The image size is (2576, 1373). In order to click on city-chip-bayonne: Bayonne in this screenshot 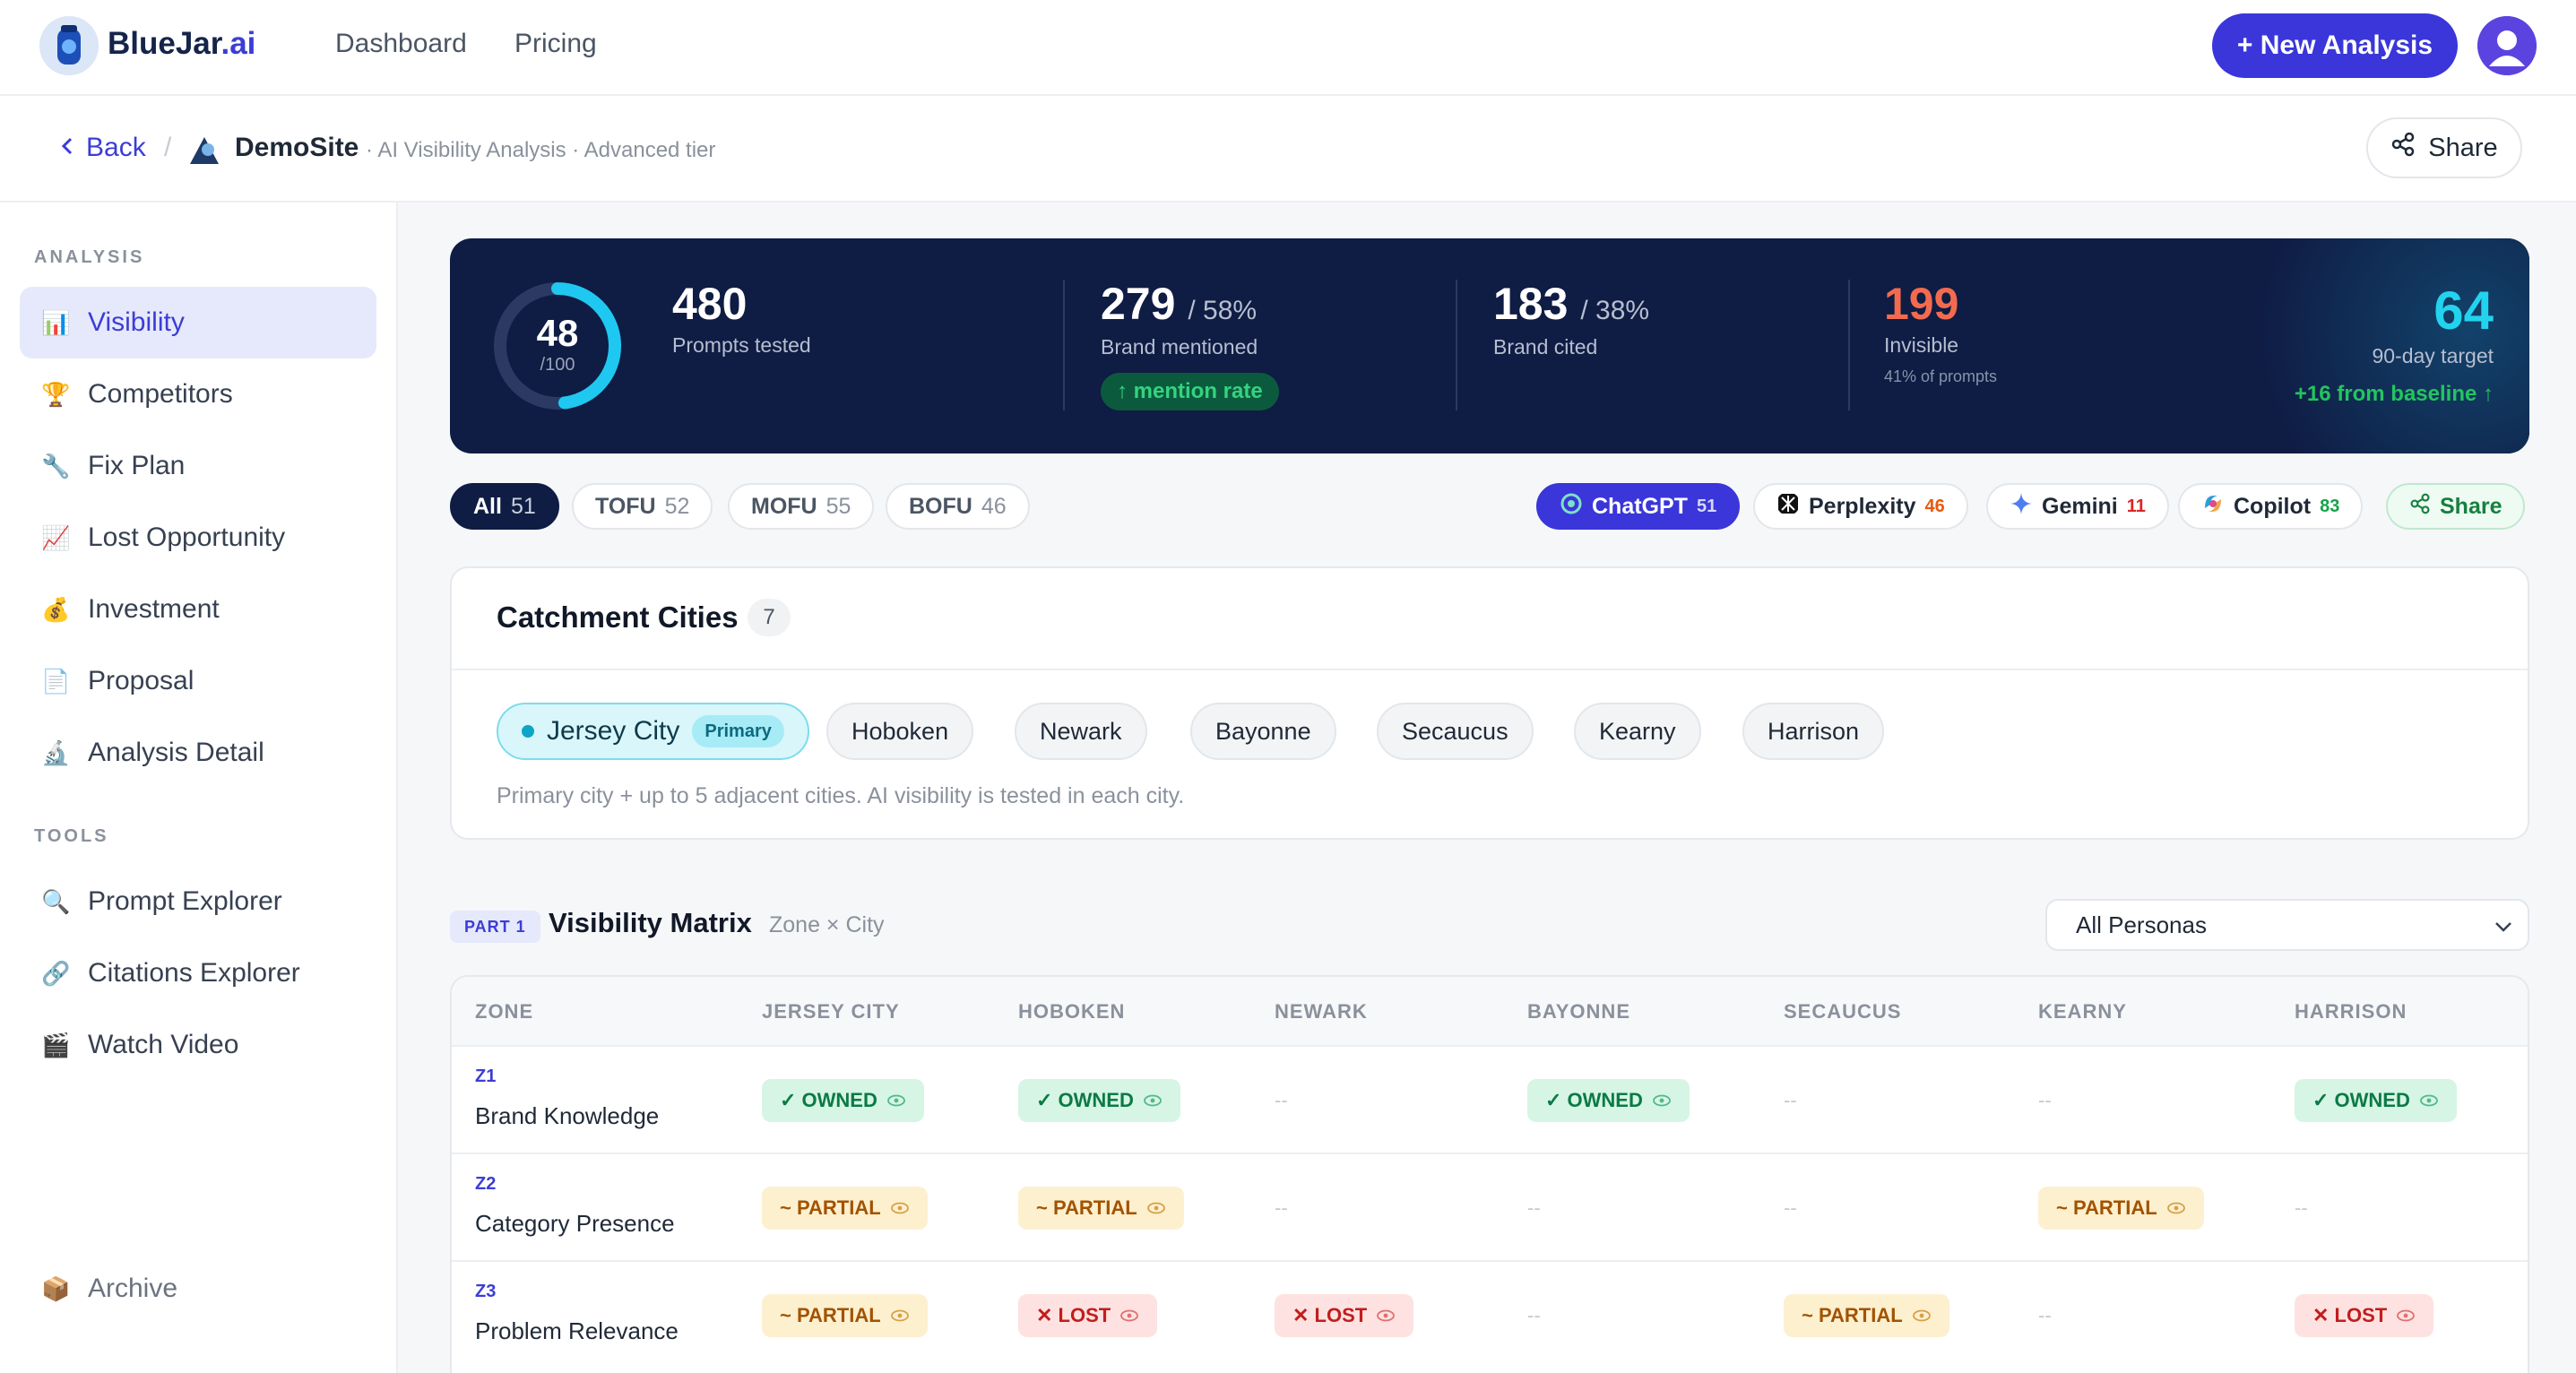, I will do `click(1263, 731)`.